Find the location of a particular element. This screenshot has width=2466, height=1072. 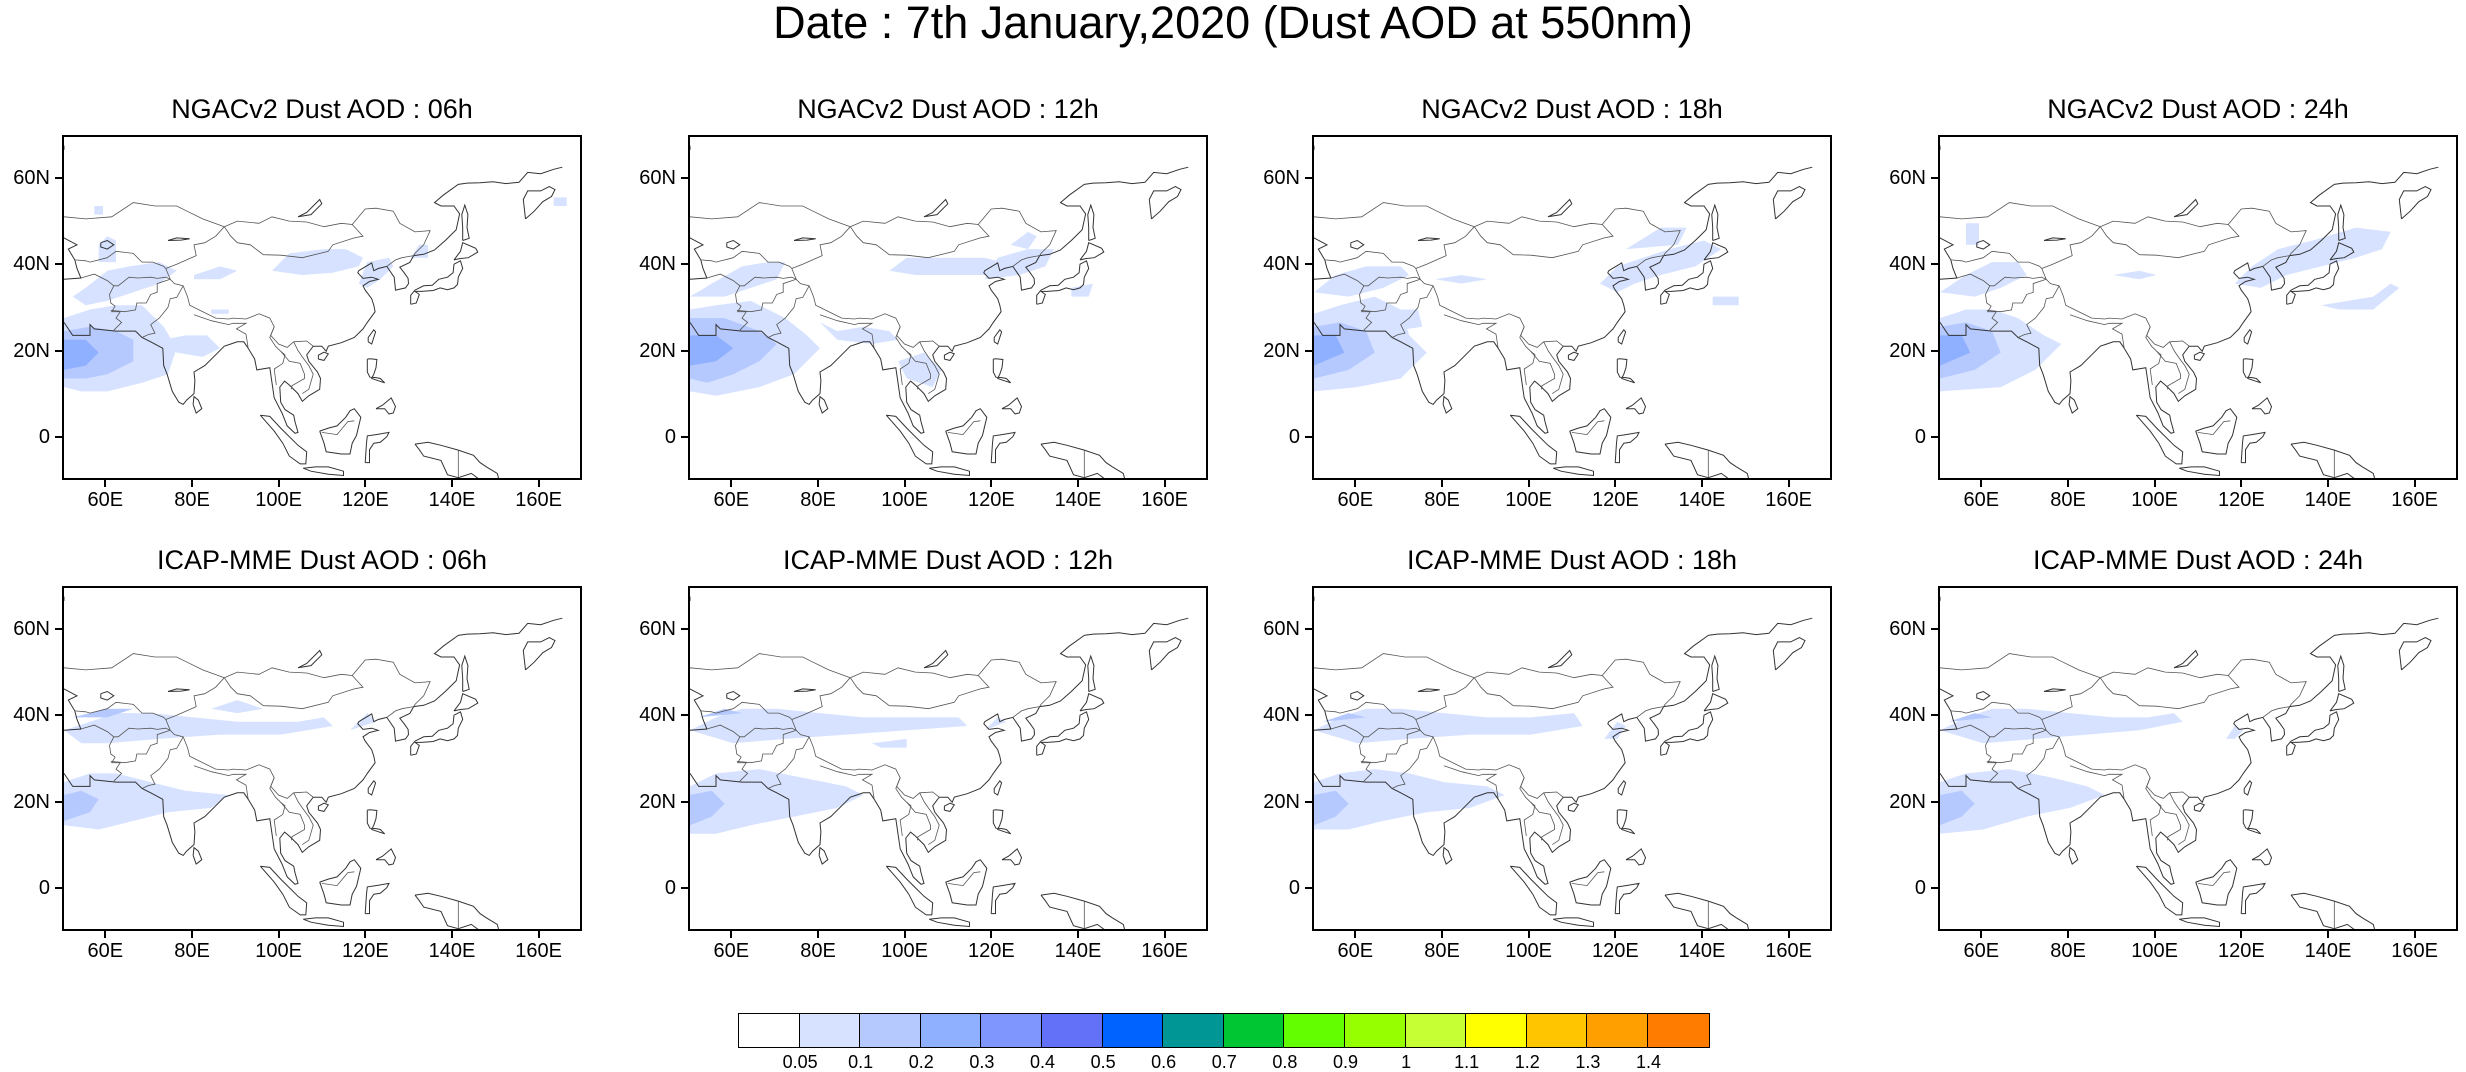

longitude-tick-label: 120E is located at coordinates (991, 951).